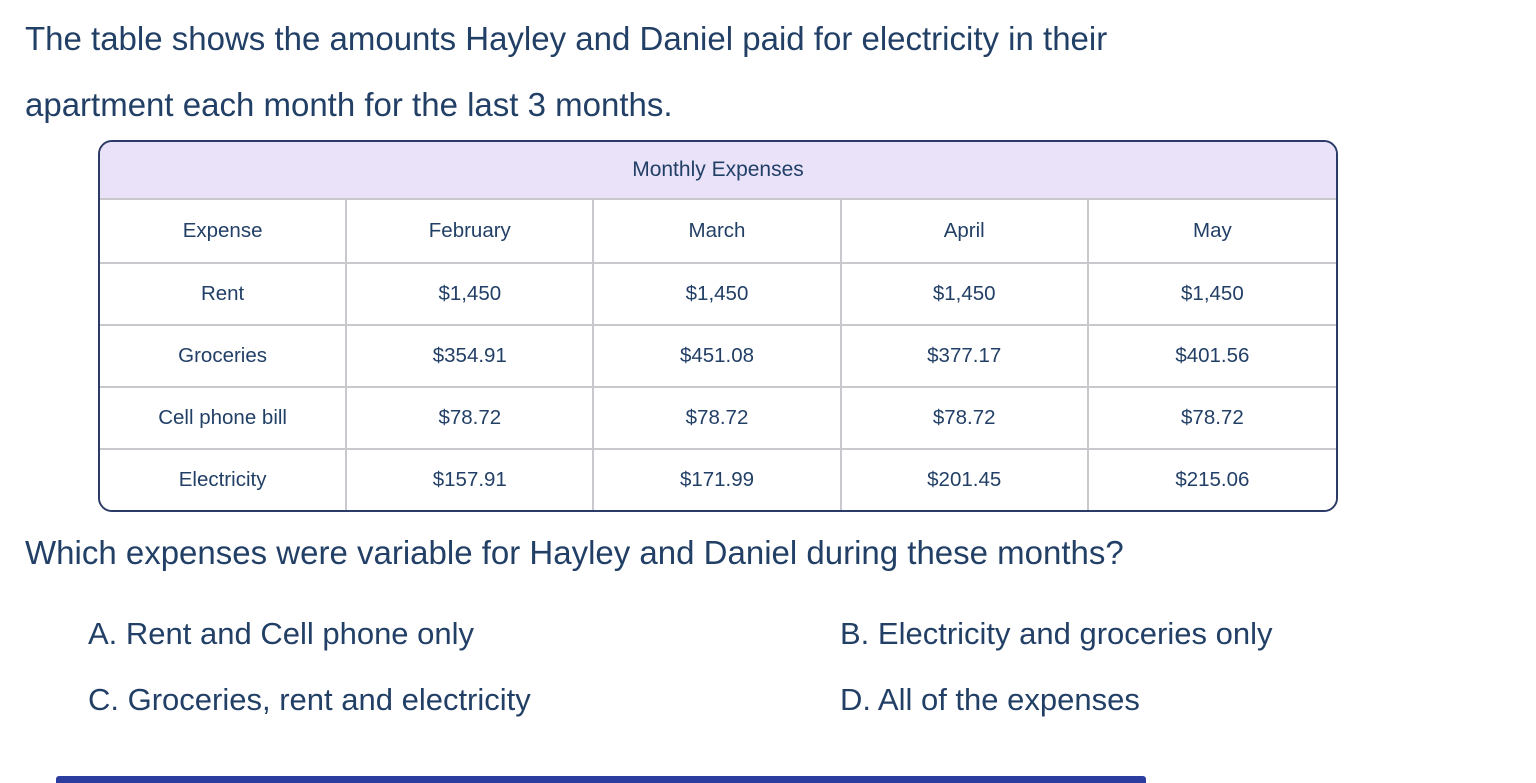 This screenshot has height=783, width=1536. I want to click on rent-may: $1,450, so click(1212, 293).